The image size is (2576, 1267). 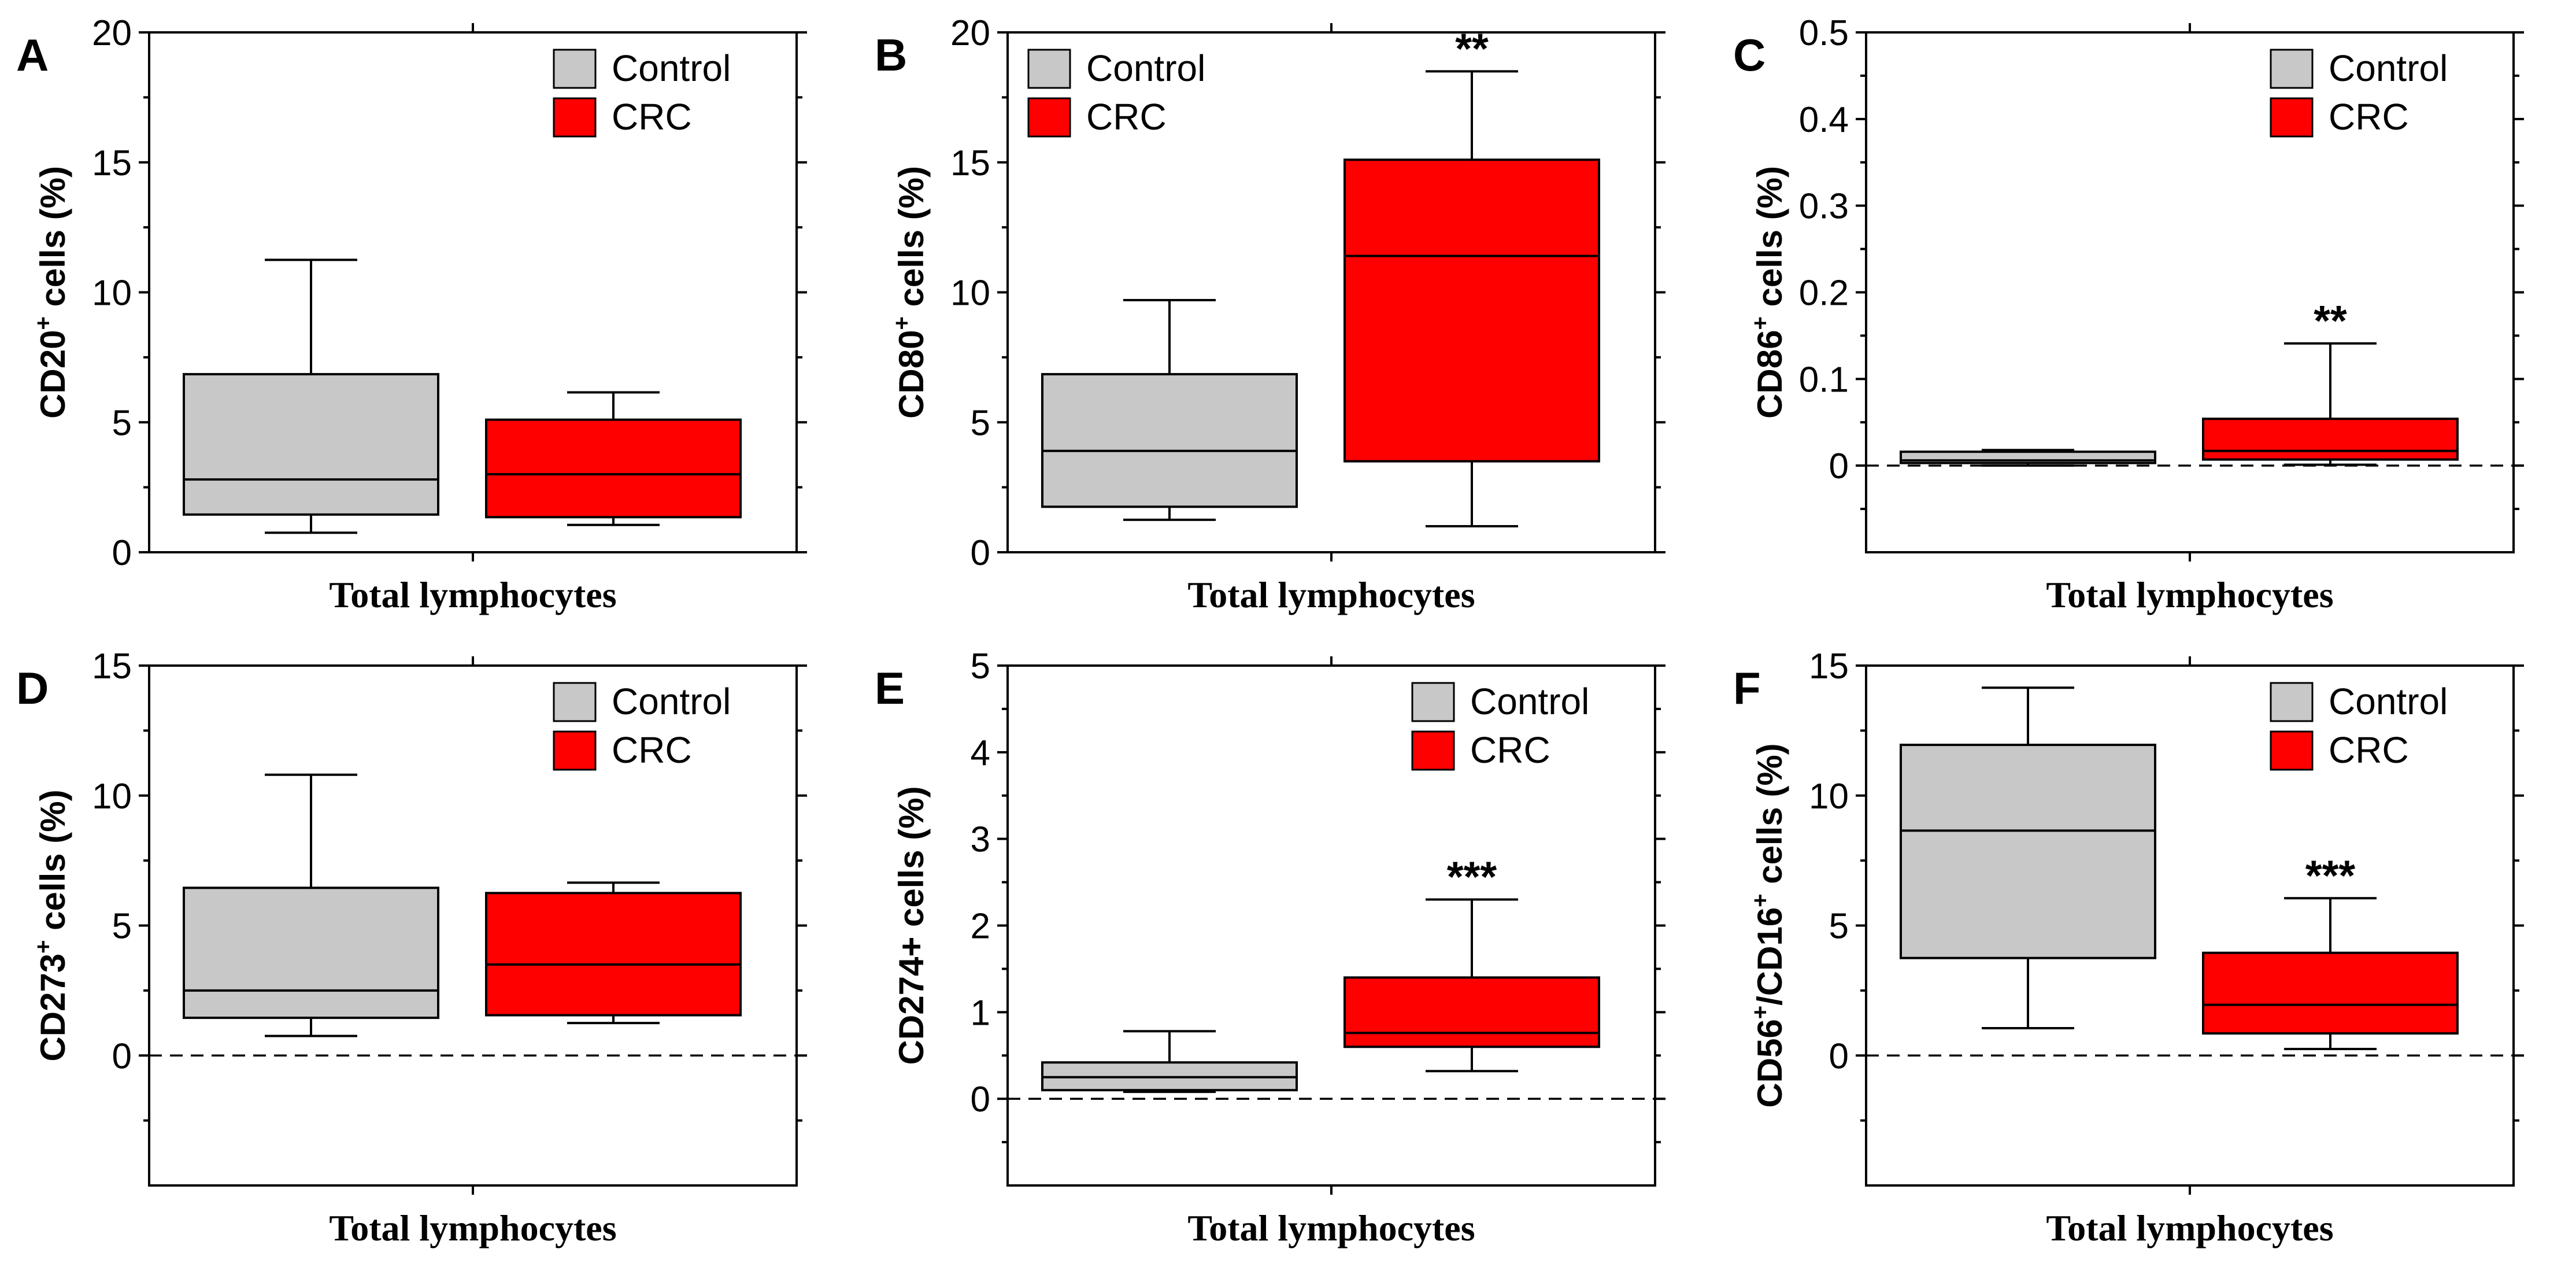 What do you see at coordinates (1747, 688) in the screenshot?
I see `panel-letter: F` at bounding box center [1747, 688].